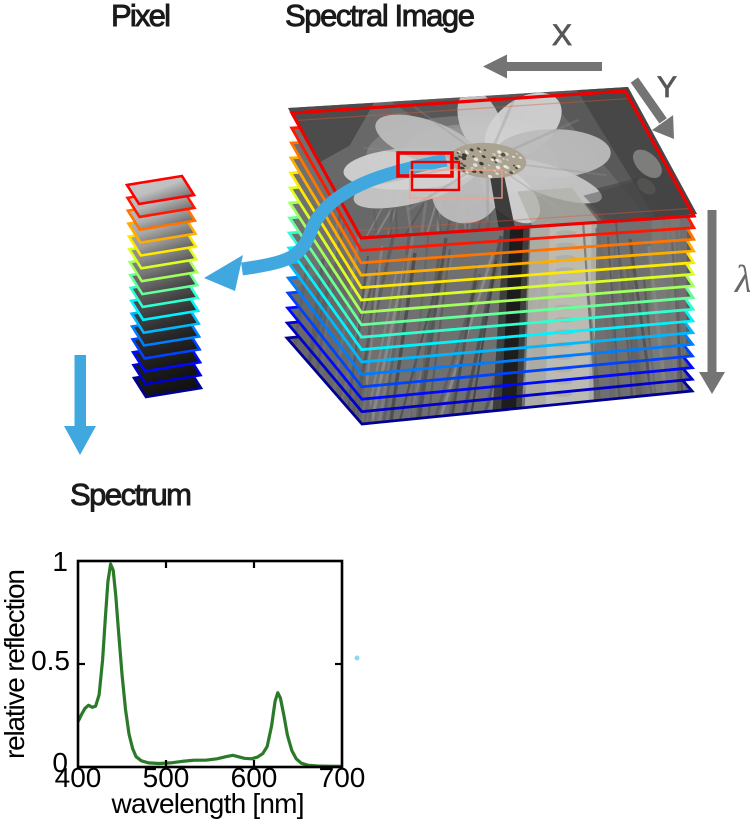 Image resolution: width=750 pixels, height=820 pixels. Describe the element at coordinates (78, 777) in the screenshot. I see `svg-text: 400` at that location.